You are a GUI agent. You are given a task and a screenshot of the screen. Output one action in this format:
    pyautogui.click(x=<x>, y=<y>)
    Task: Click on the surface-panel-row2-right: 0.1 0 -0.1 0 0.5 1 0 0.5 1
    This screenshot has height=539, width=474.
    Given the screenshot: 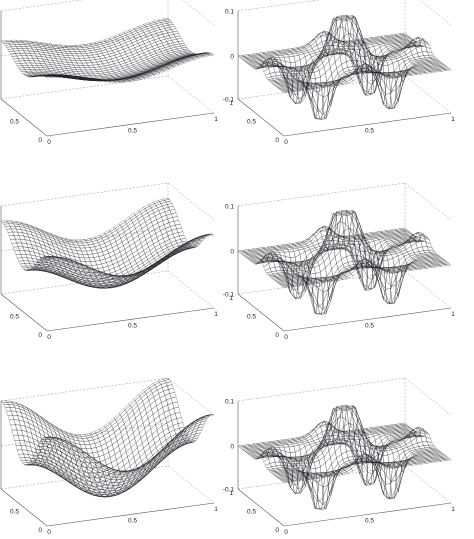 What is the action you would take?
    pyautogui.click(x=339, y=262)
    